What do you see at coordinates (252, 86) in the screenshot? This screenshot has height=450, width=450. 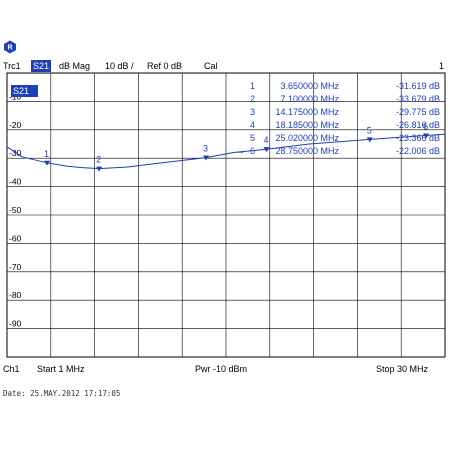 I see `marker-table-label: 1` at bounding box center [252, 86].